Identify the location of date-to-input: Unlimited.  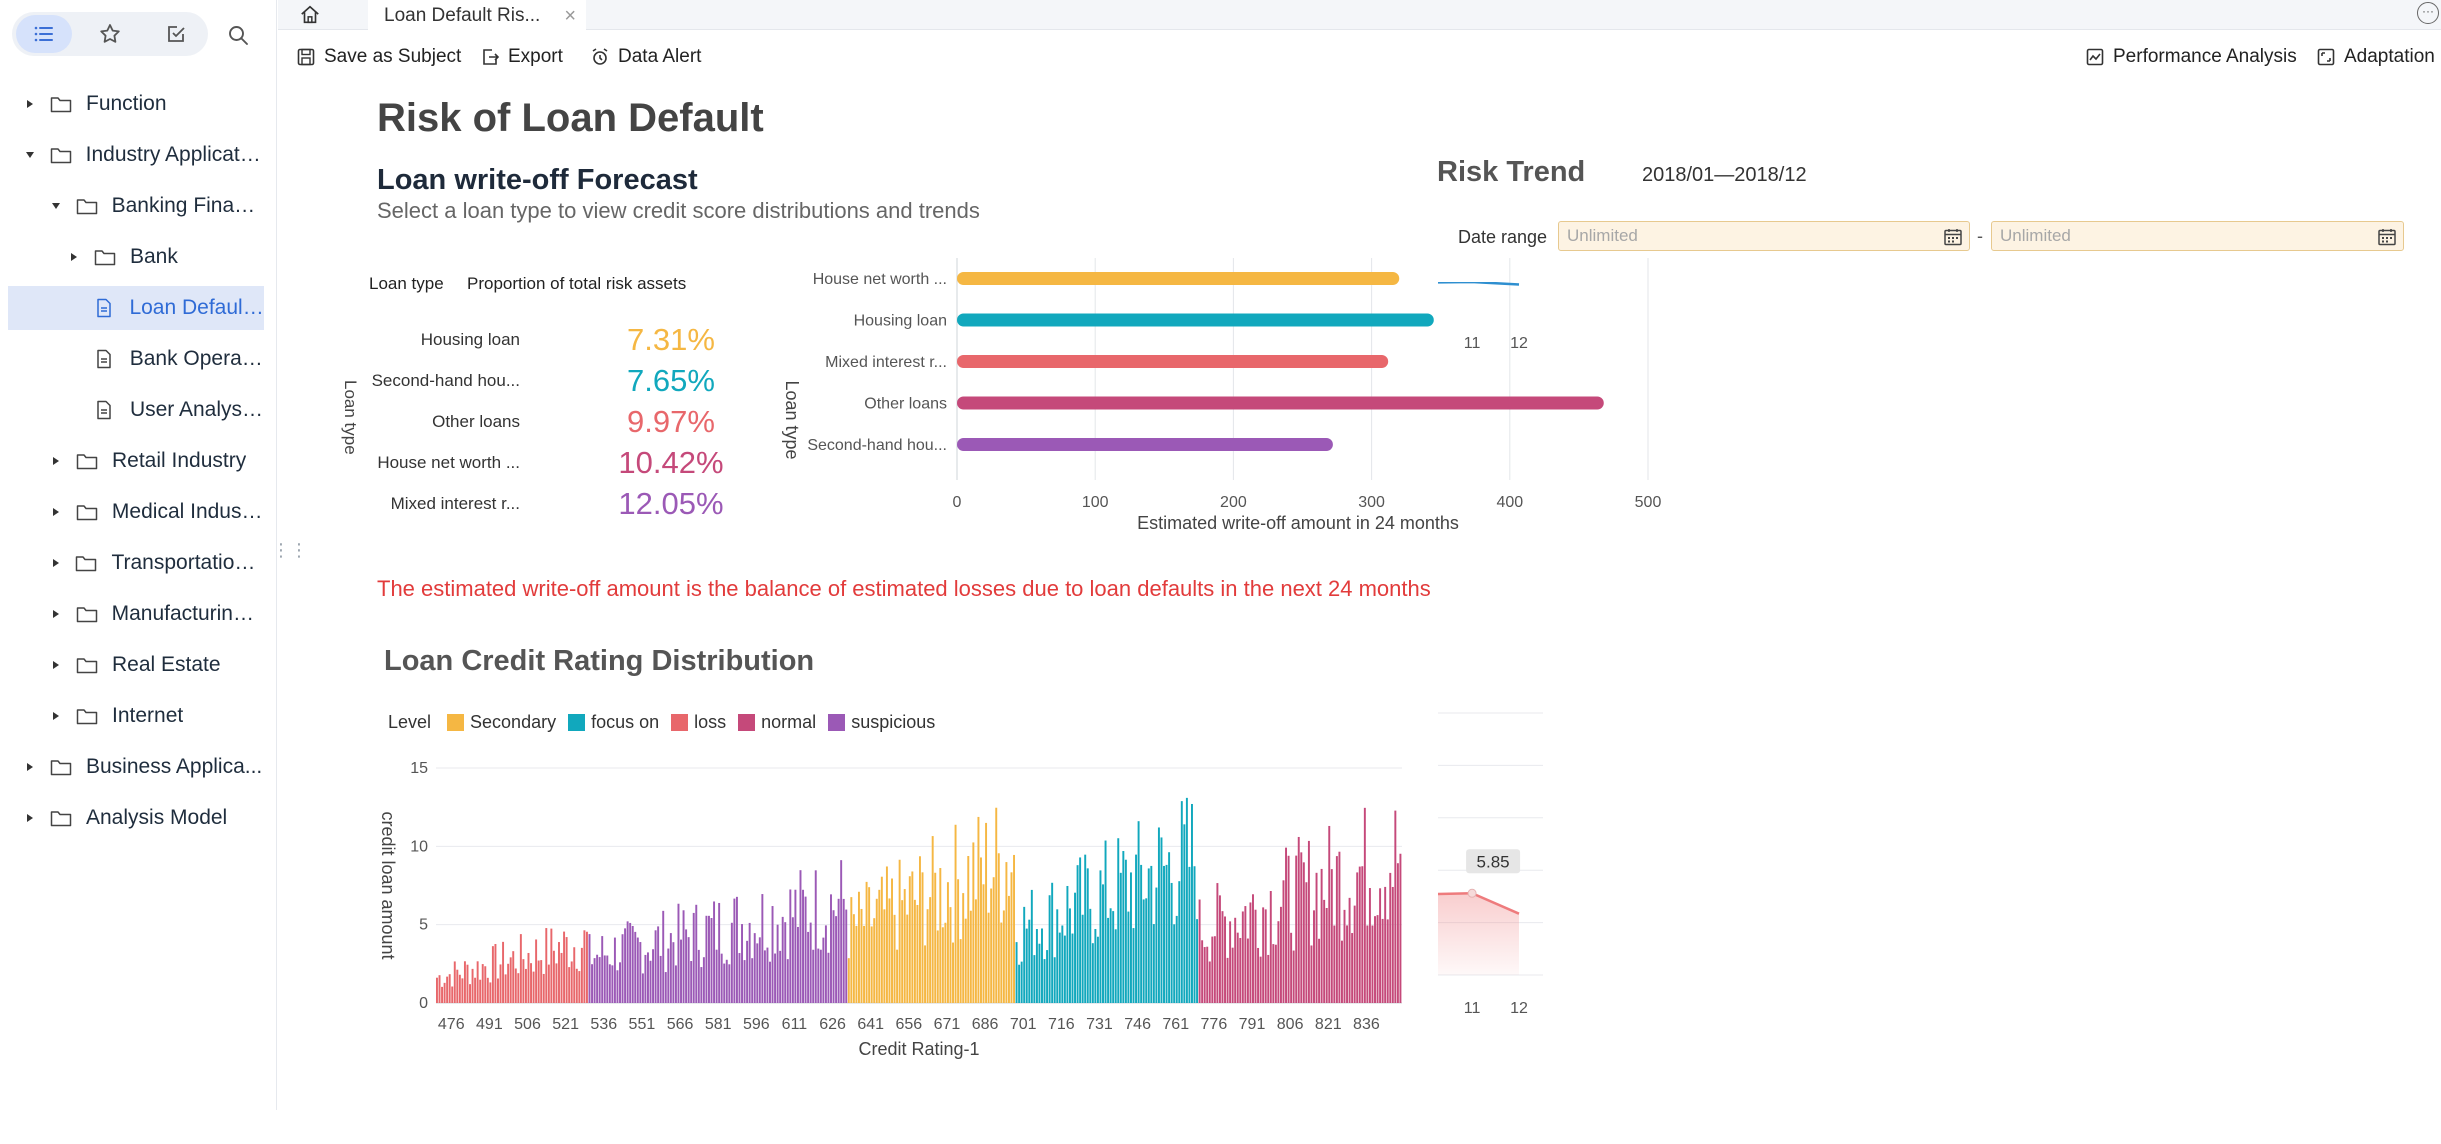
(2197, 236).